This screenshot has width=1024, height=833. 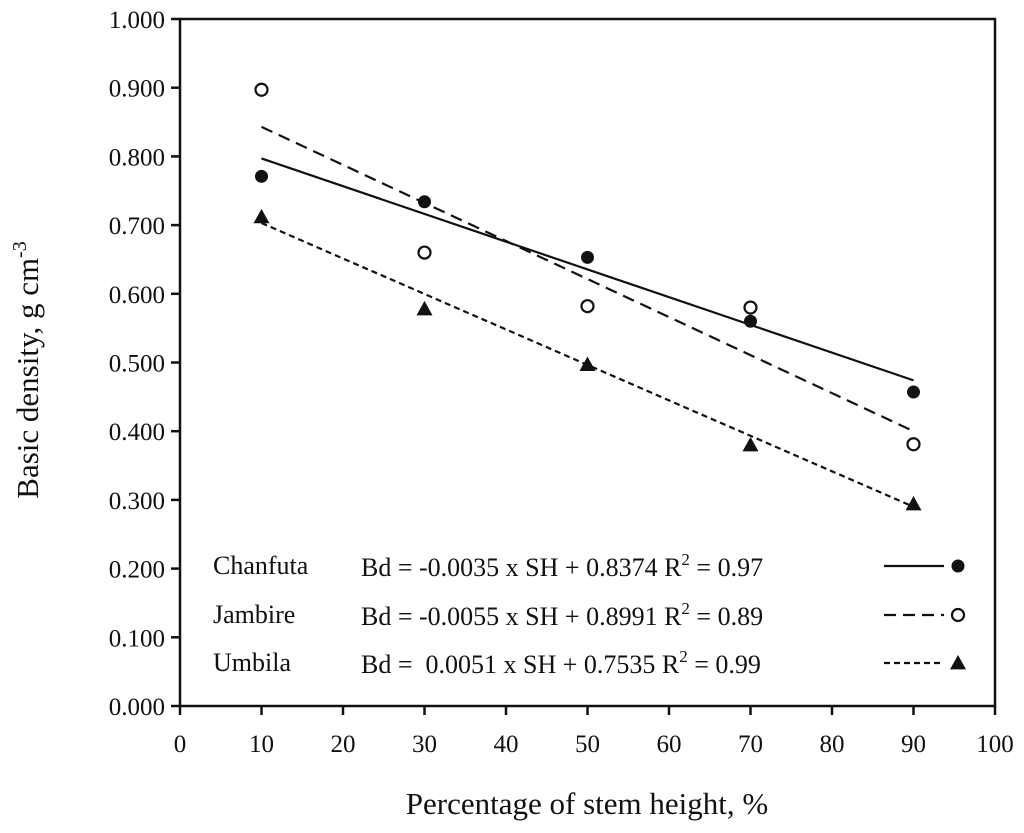 What do you see at coordinates (137, 226) in the screenshot?
I see `y-tick-label: 0.700` at bounding box center [137, 226].